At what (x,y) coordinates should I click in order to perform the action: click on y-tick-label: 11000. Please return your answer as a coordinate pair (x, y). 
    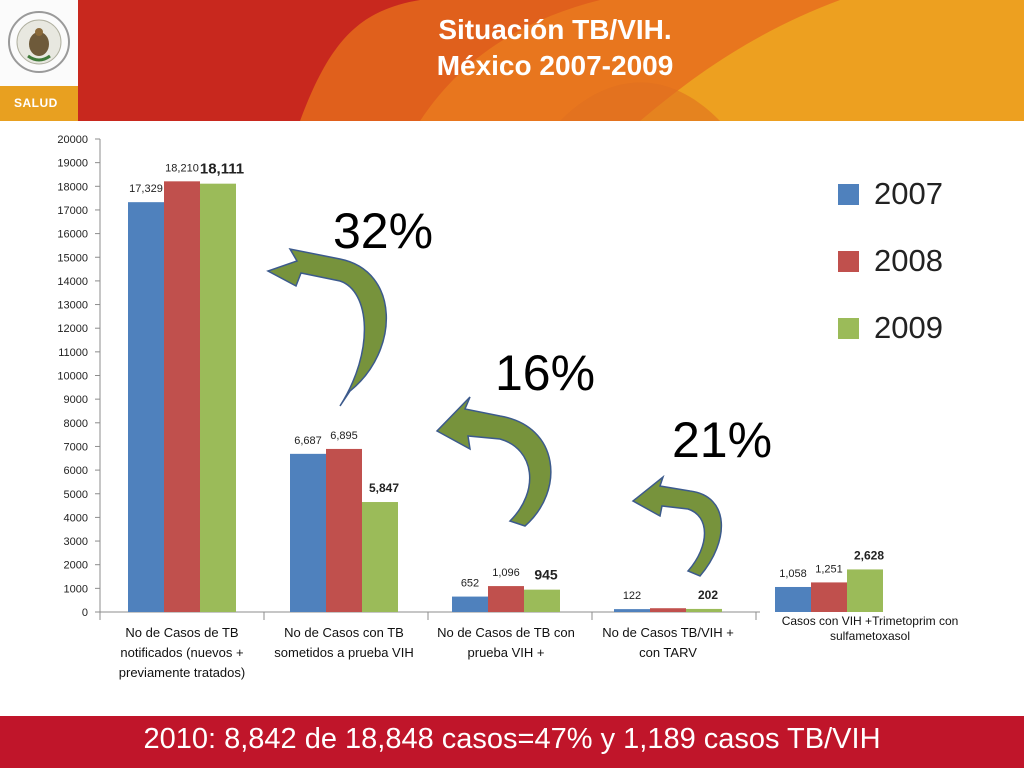
    Looking at the image, I should click on (73, 353).